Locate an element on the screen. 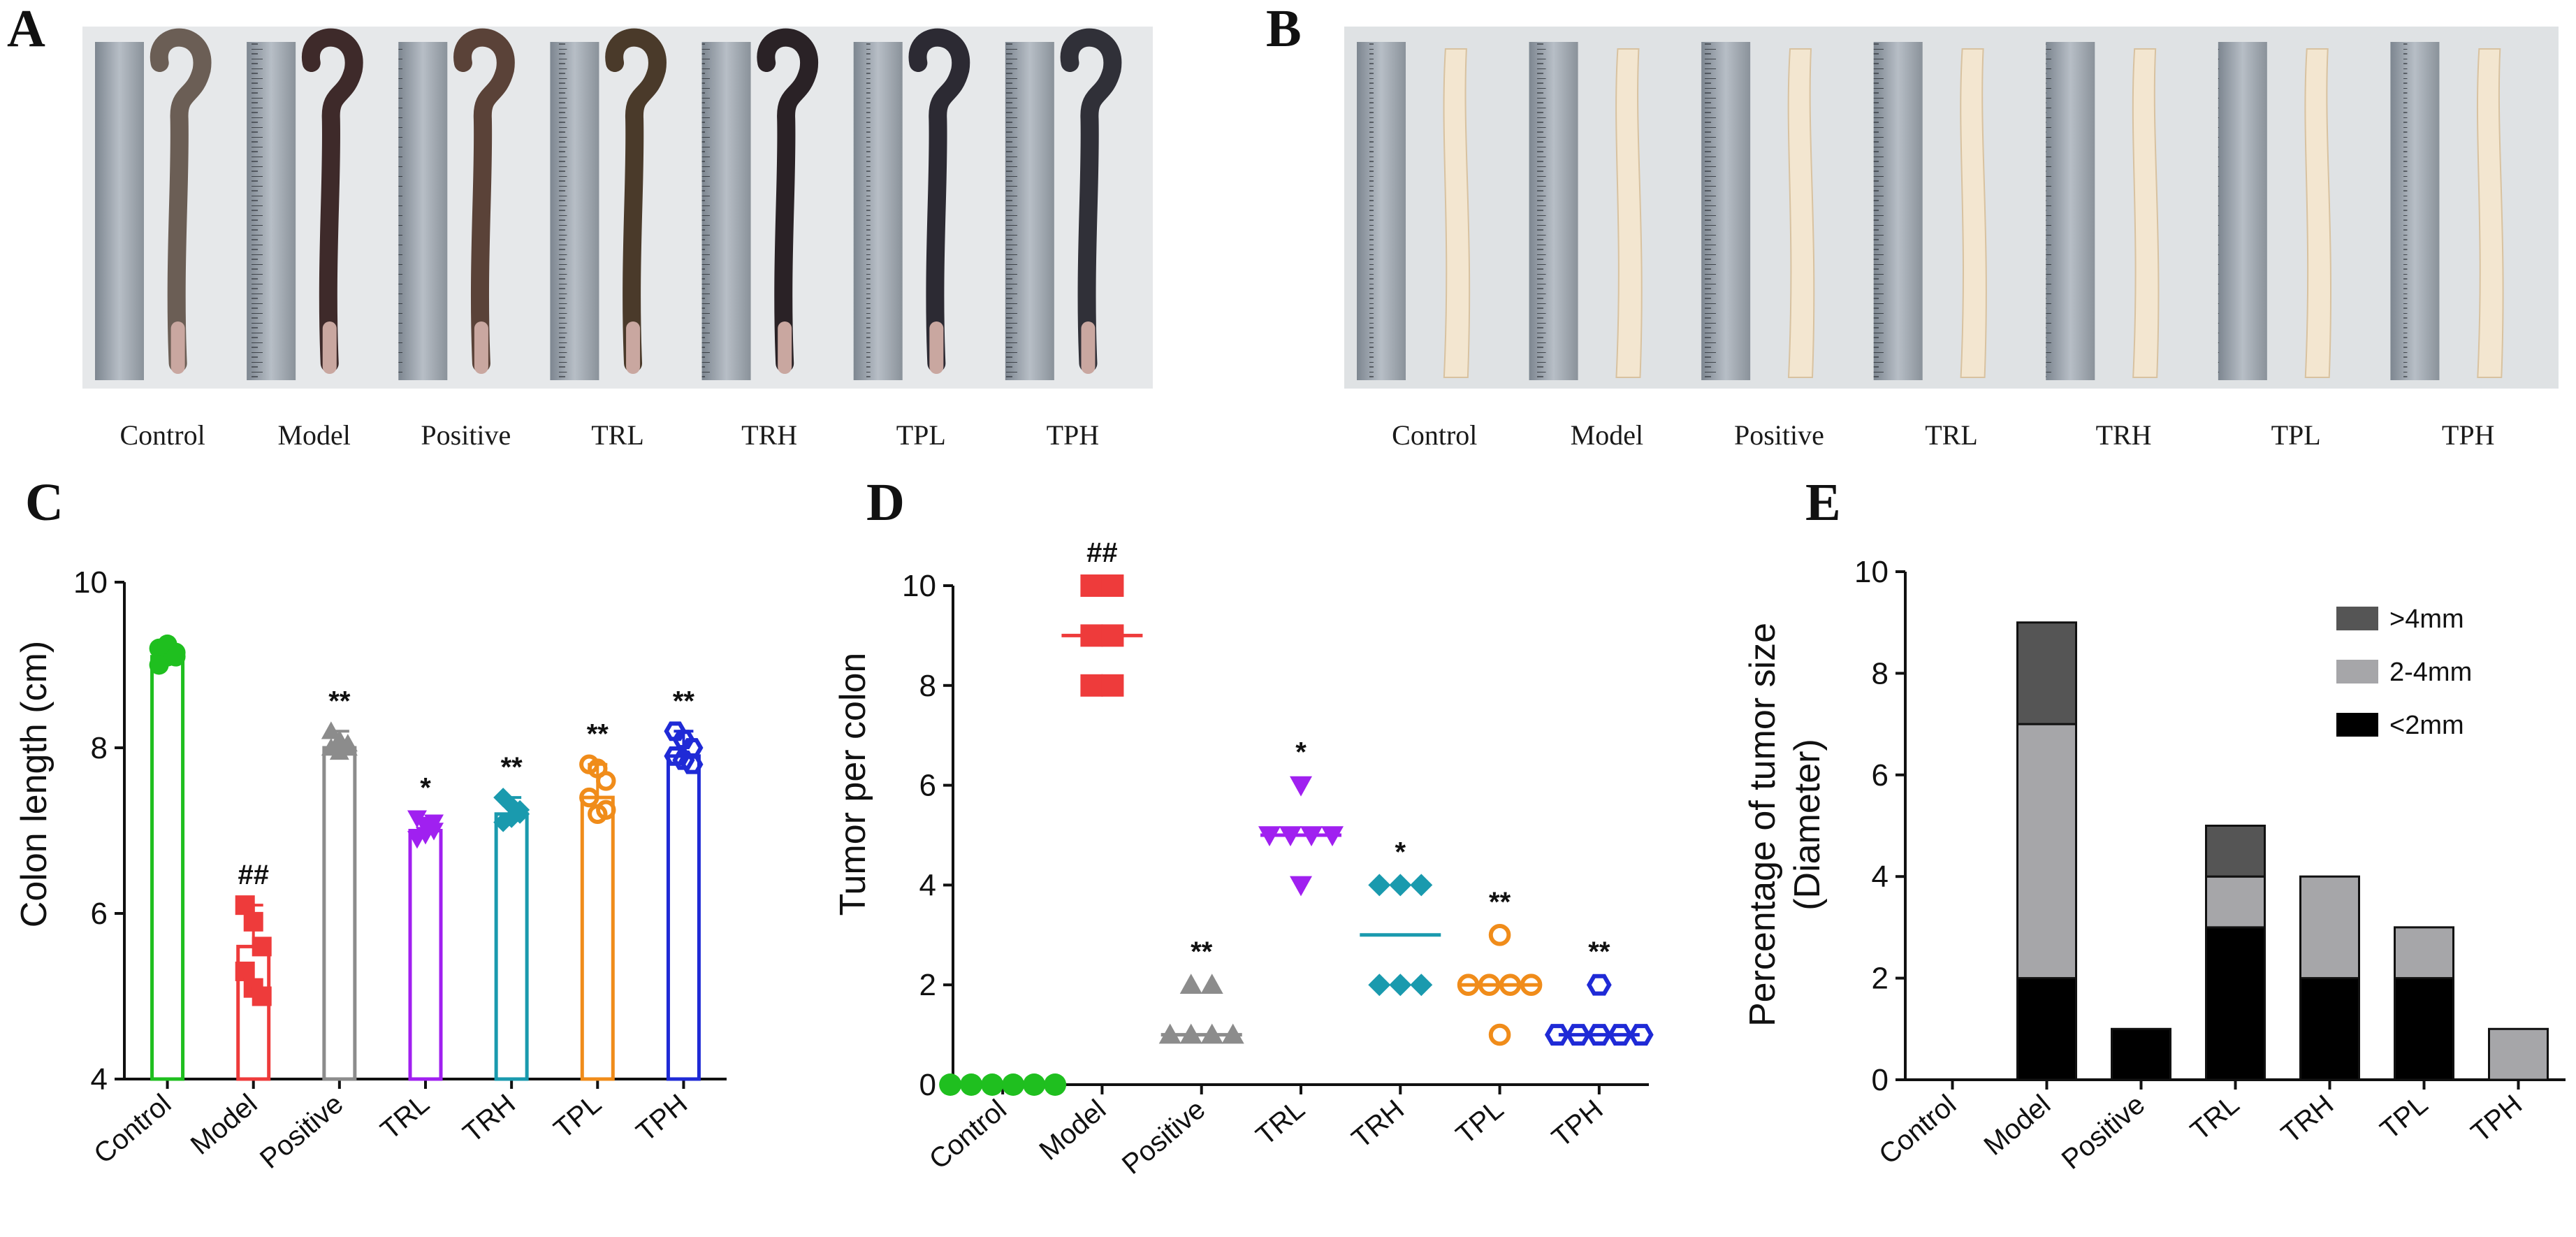  bar-tph is located at coordinates (683, 918).